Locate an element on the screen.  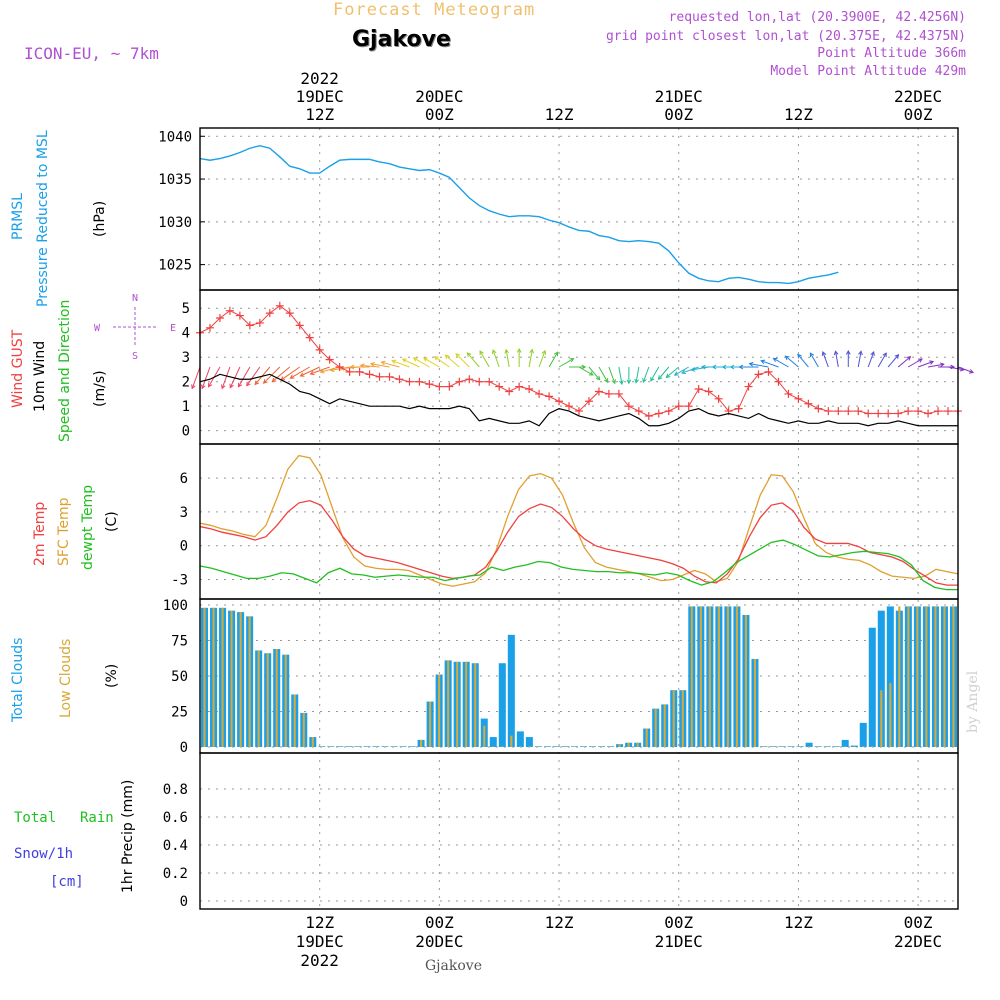
temp-tick-label: 6 is located at coordinates (184, 479).